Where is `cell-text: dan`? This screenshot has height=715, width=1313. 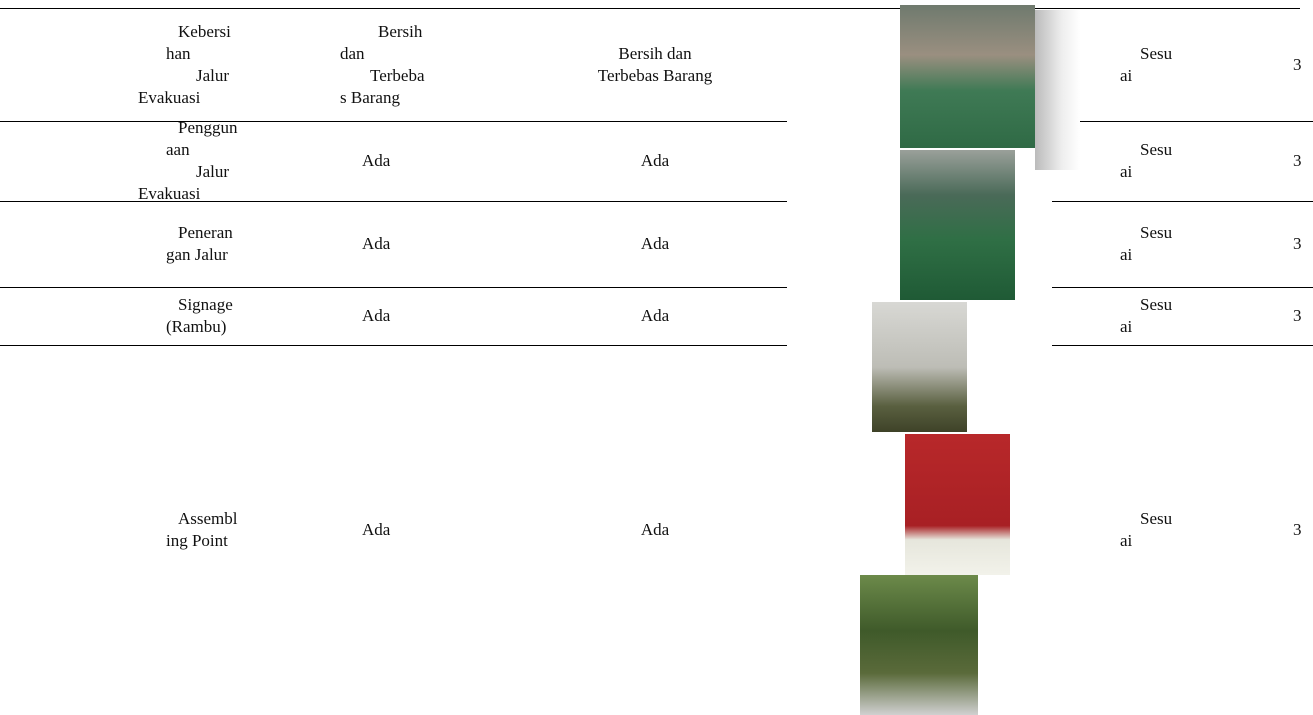
cell-text: dan is located at coordinates (352, 53).